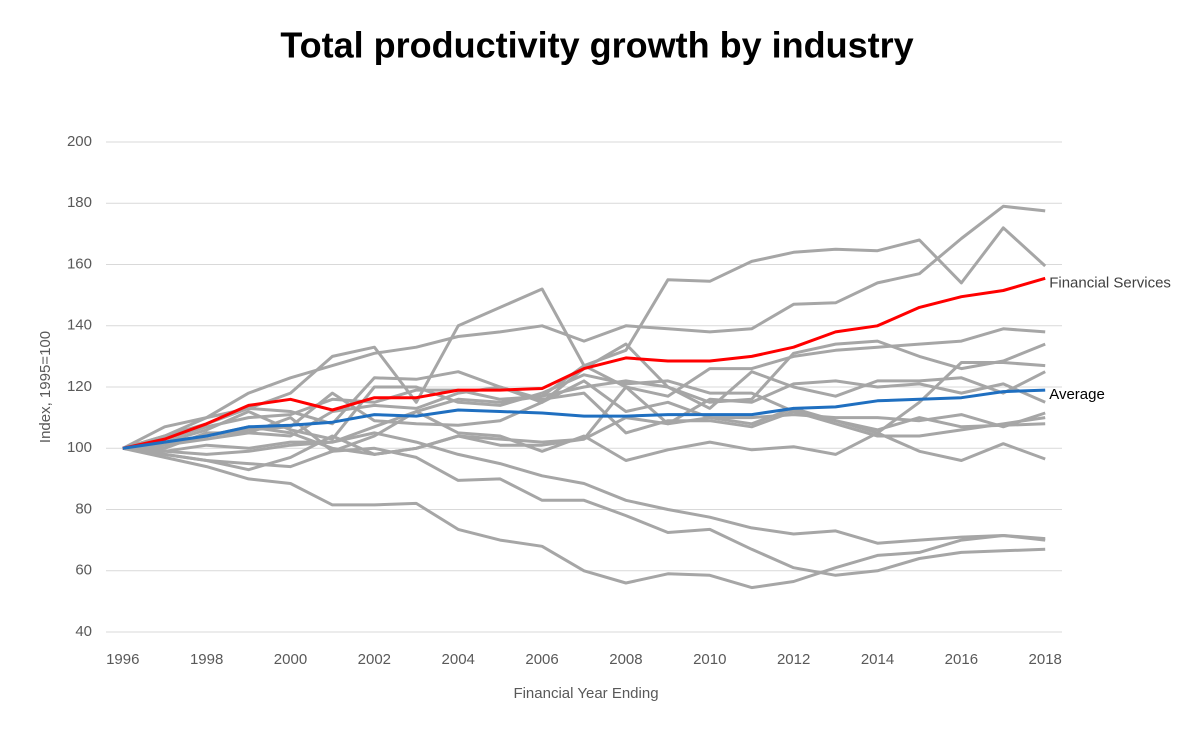 The height and width of the screenshot is (755, 1195). I want to click on x-tick-label: 2006, so click(541, 659).